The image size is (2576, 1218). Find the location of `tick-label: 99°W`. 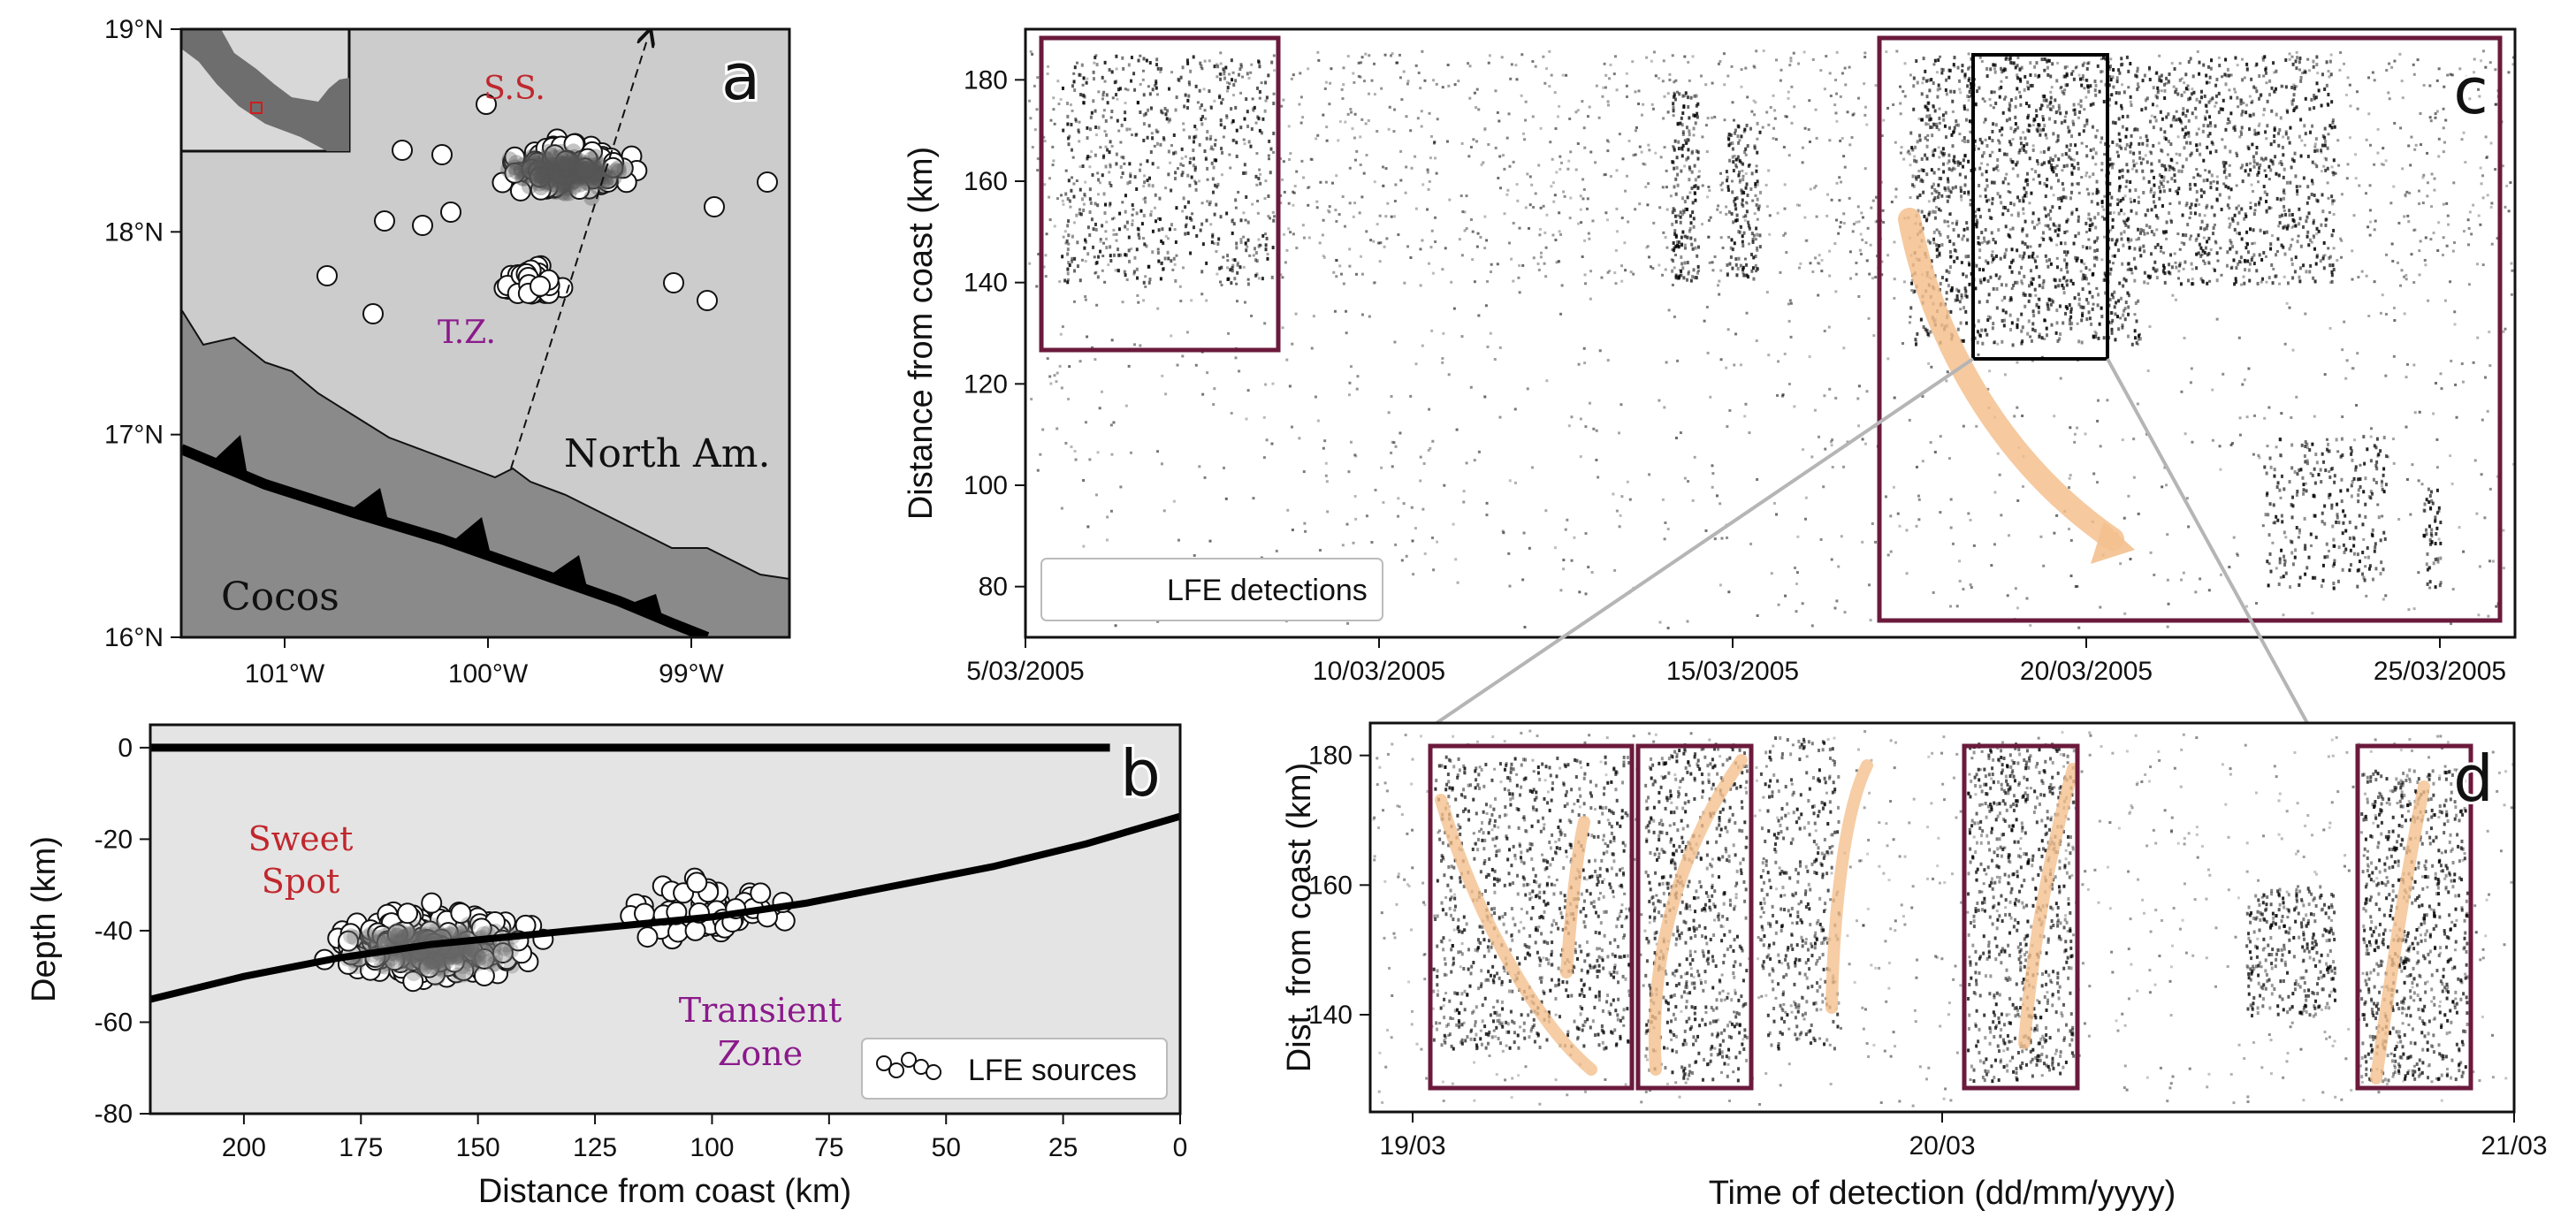

tick-label: 99°W is located at coordinates (691, 674).